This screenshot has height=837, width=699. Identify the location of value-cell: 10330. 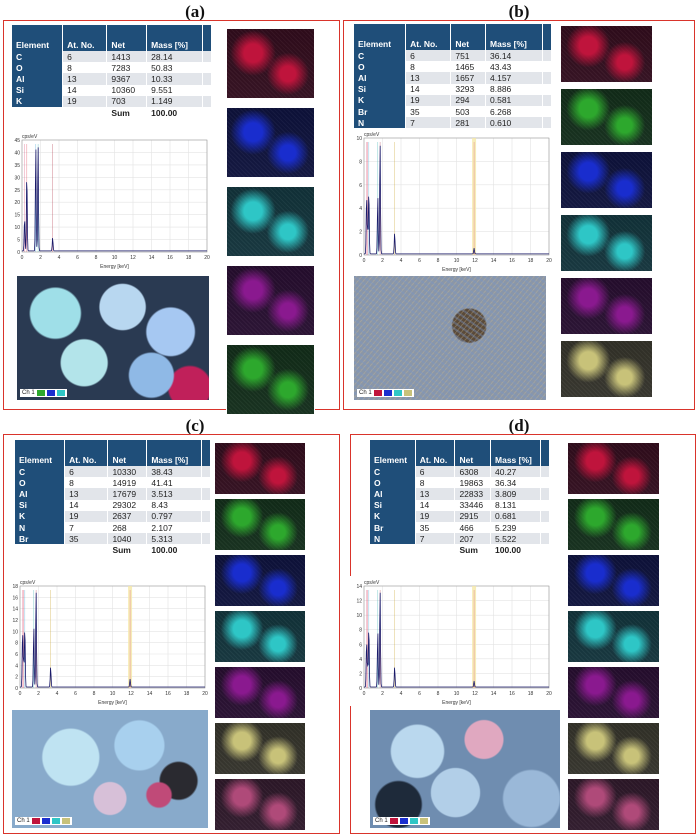
(127, 472).